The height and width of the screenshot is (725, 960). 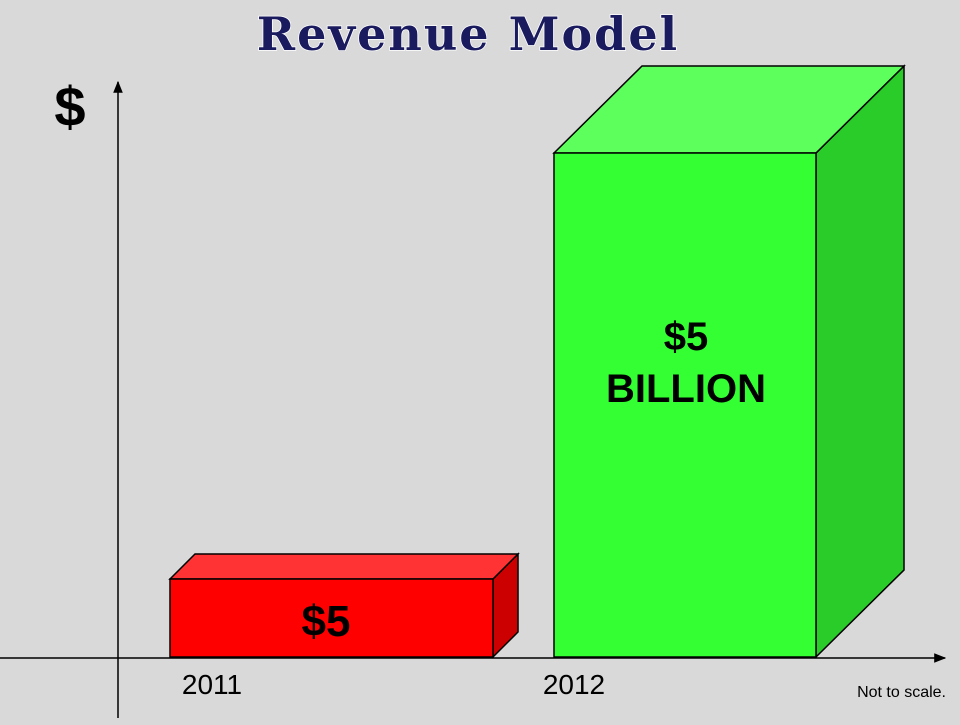 I want to click on scale-note: Not to scale., so click(x=901, y=692).